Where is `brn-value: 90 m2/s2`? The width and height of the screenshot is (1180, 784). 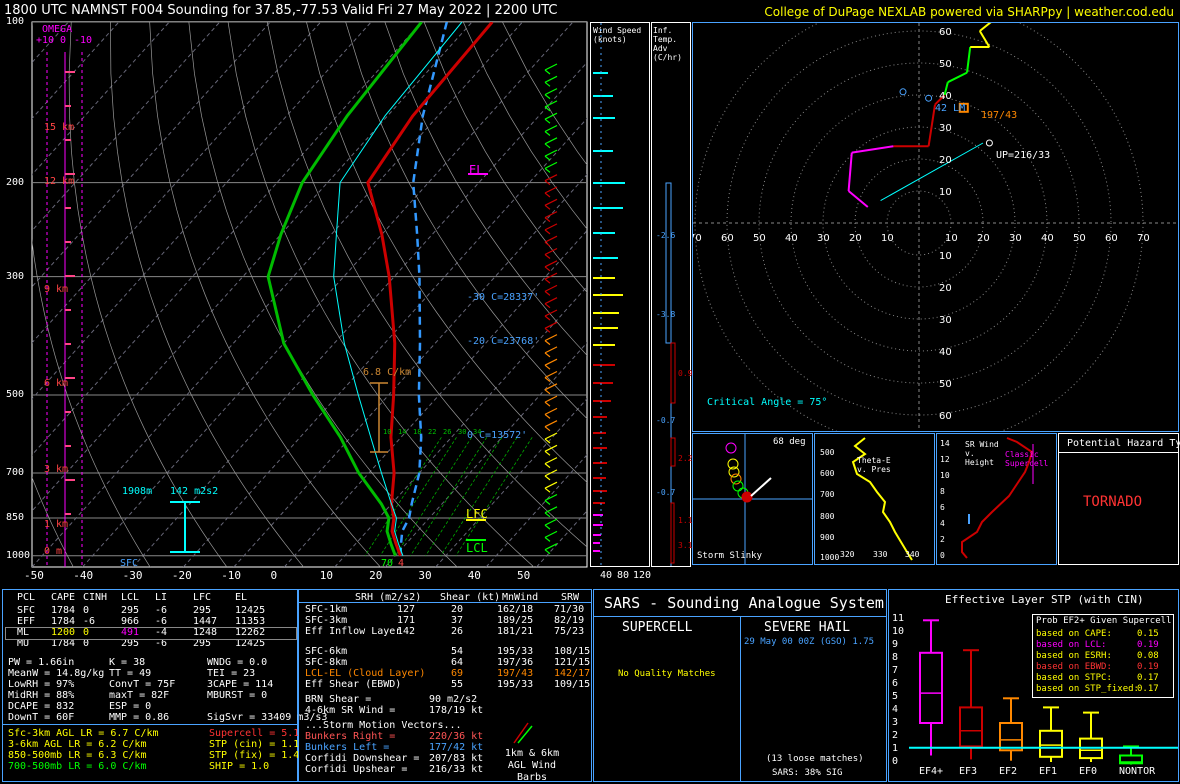 brn-value: 90 m2/s2 is located at coordinates (453, 699).